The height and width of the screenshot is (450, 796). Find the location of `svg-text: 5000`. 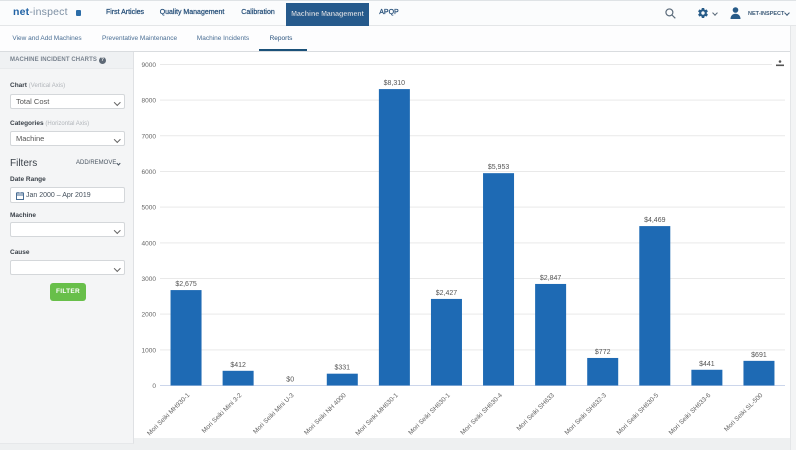

svg-text: 5000 is located at coordinates (149, 208).